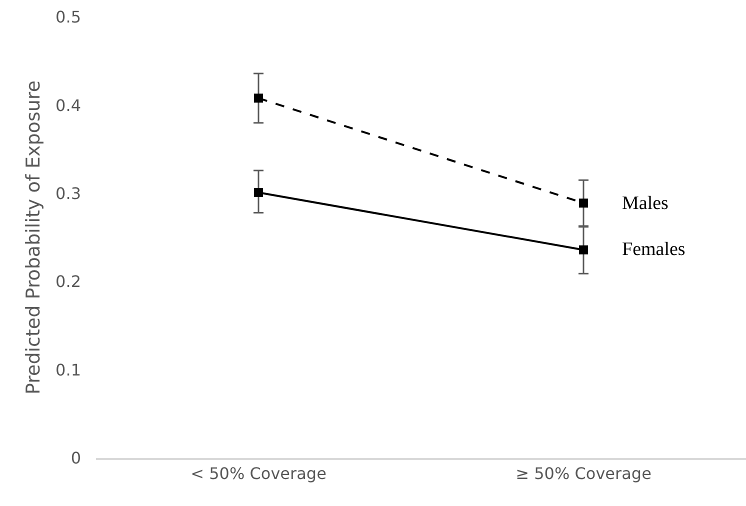 The image size is (746, 506). I want to click on y-axis-title: Predicted Probability of Exposure, so click(33, 237).